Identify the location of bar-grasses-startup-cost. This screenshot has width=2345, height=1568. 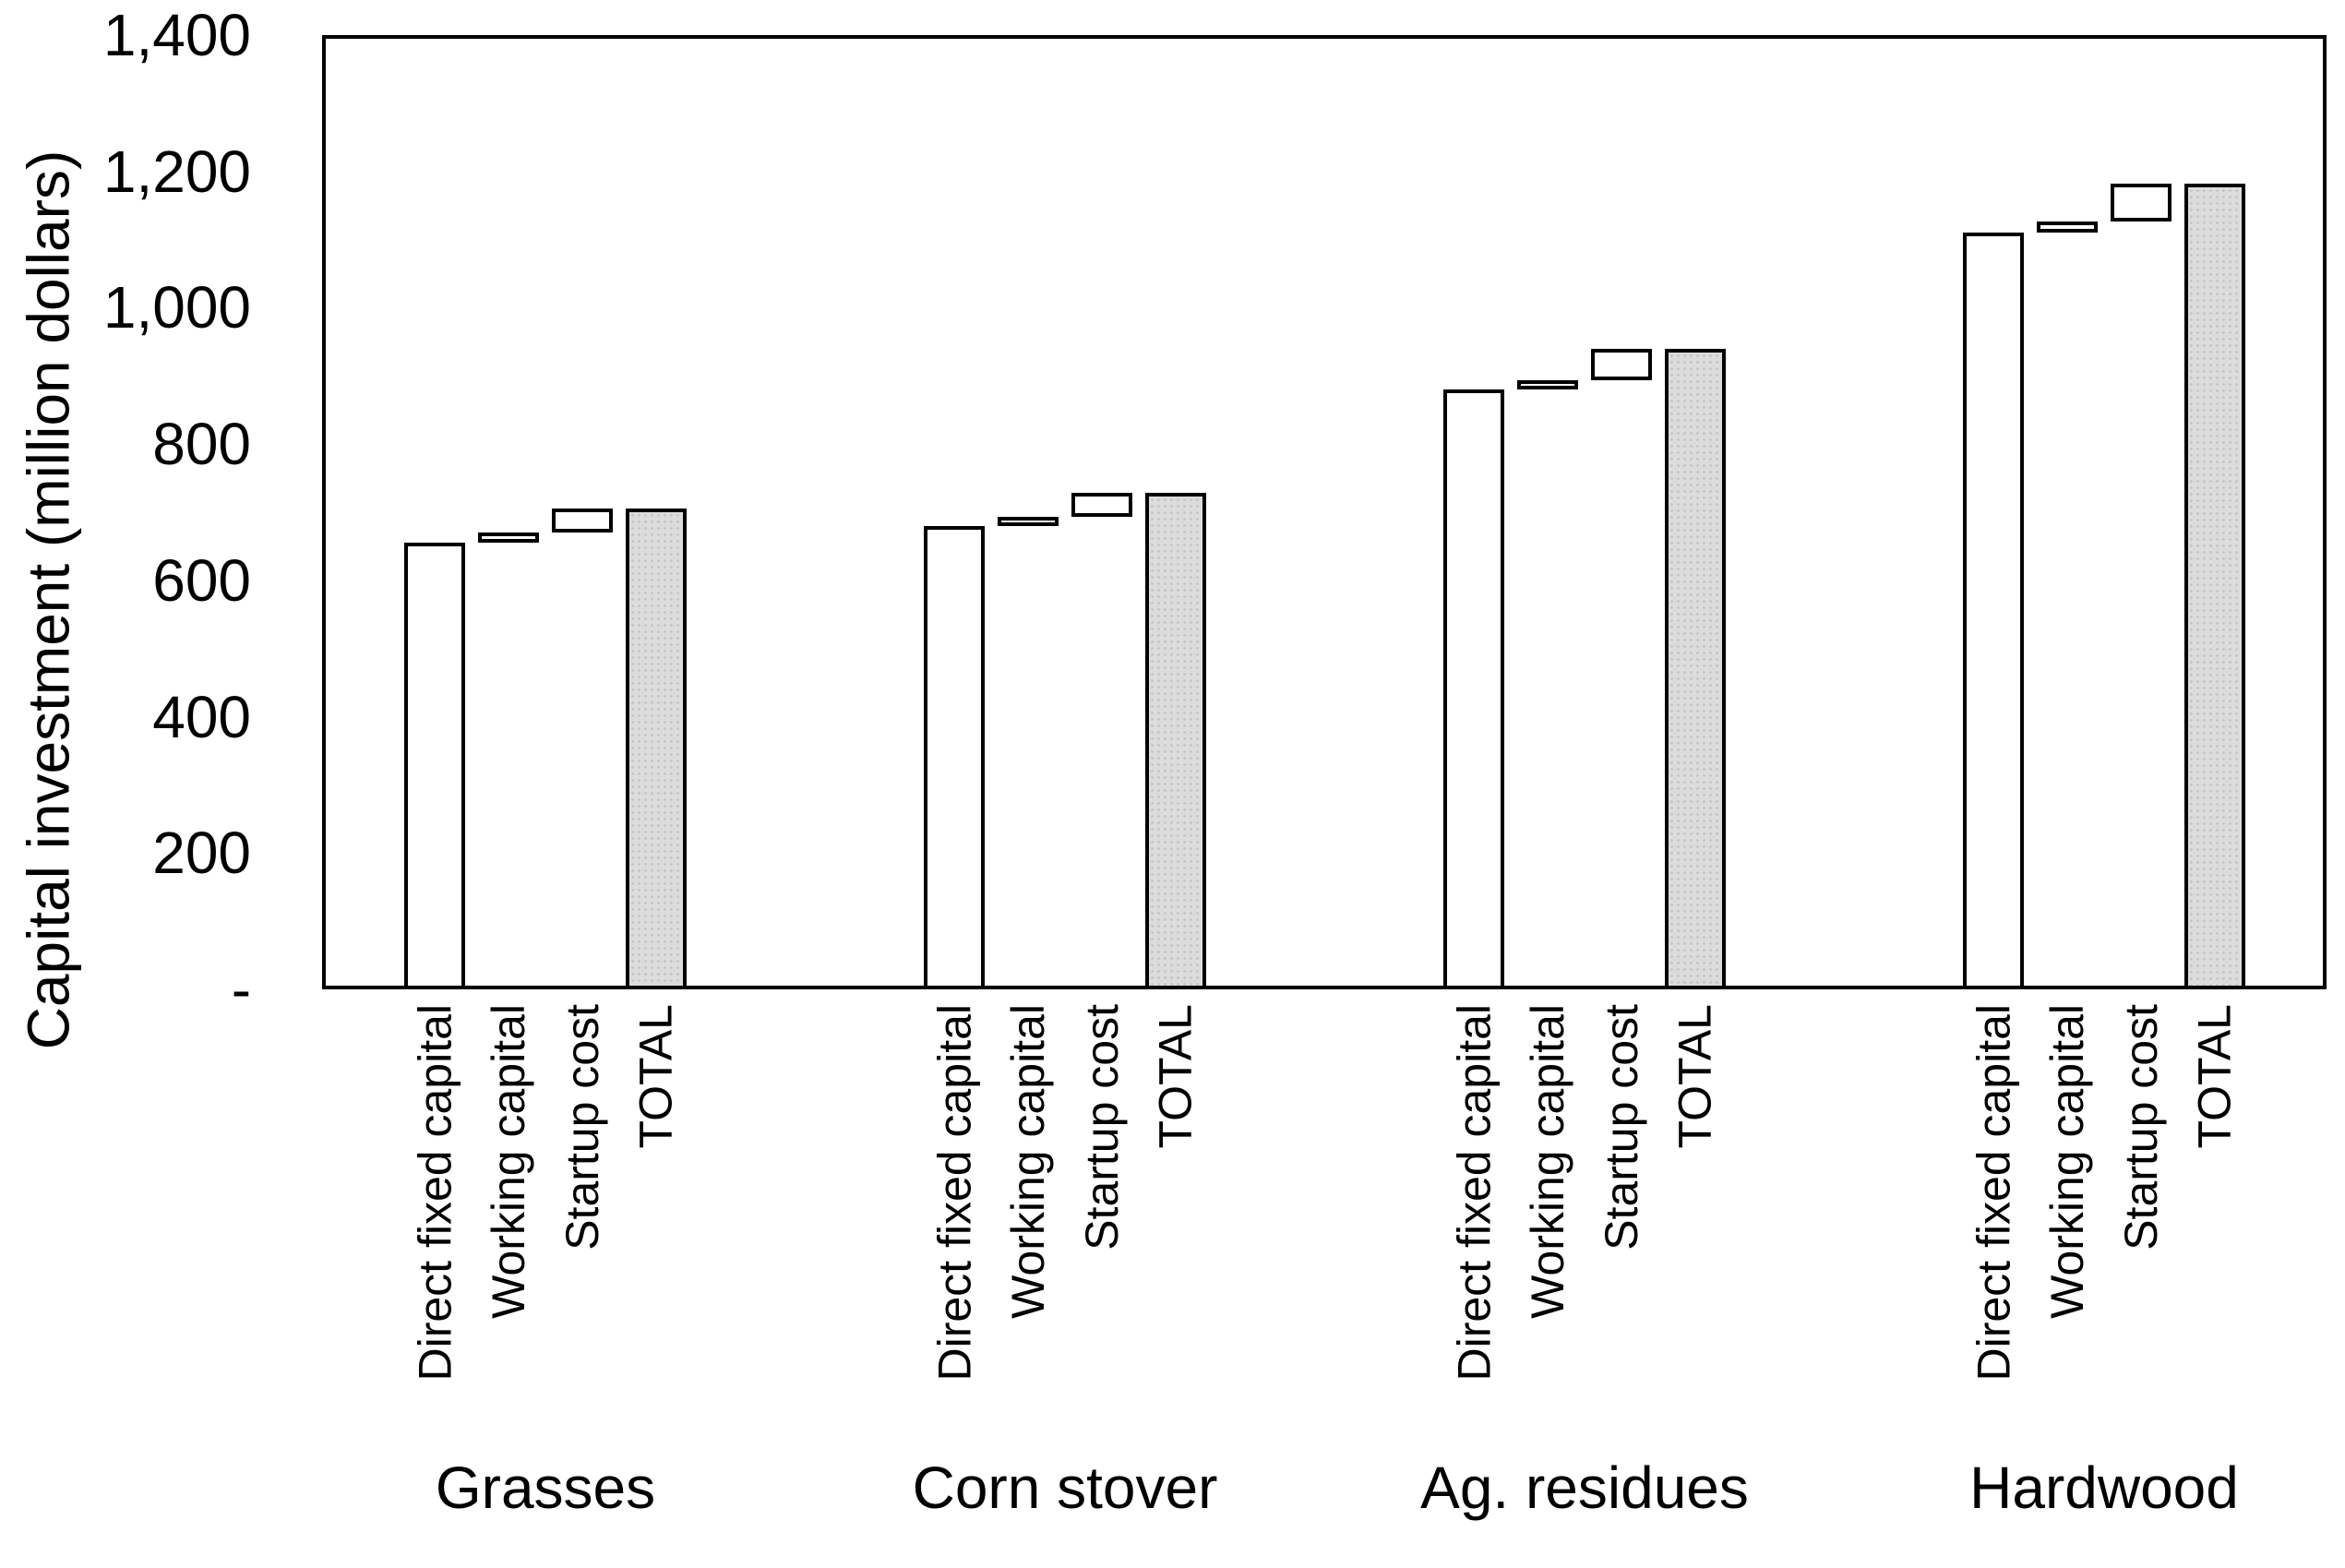
(582, 521).